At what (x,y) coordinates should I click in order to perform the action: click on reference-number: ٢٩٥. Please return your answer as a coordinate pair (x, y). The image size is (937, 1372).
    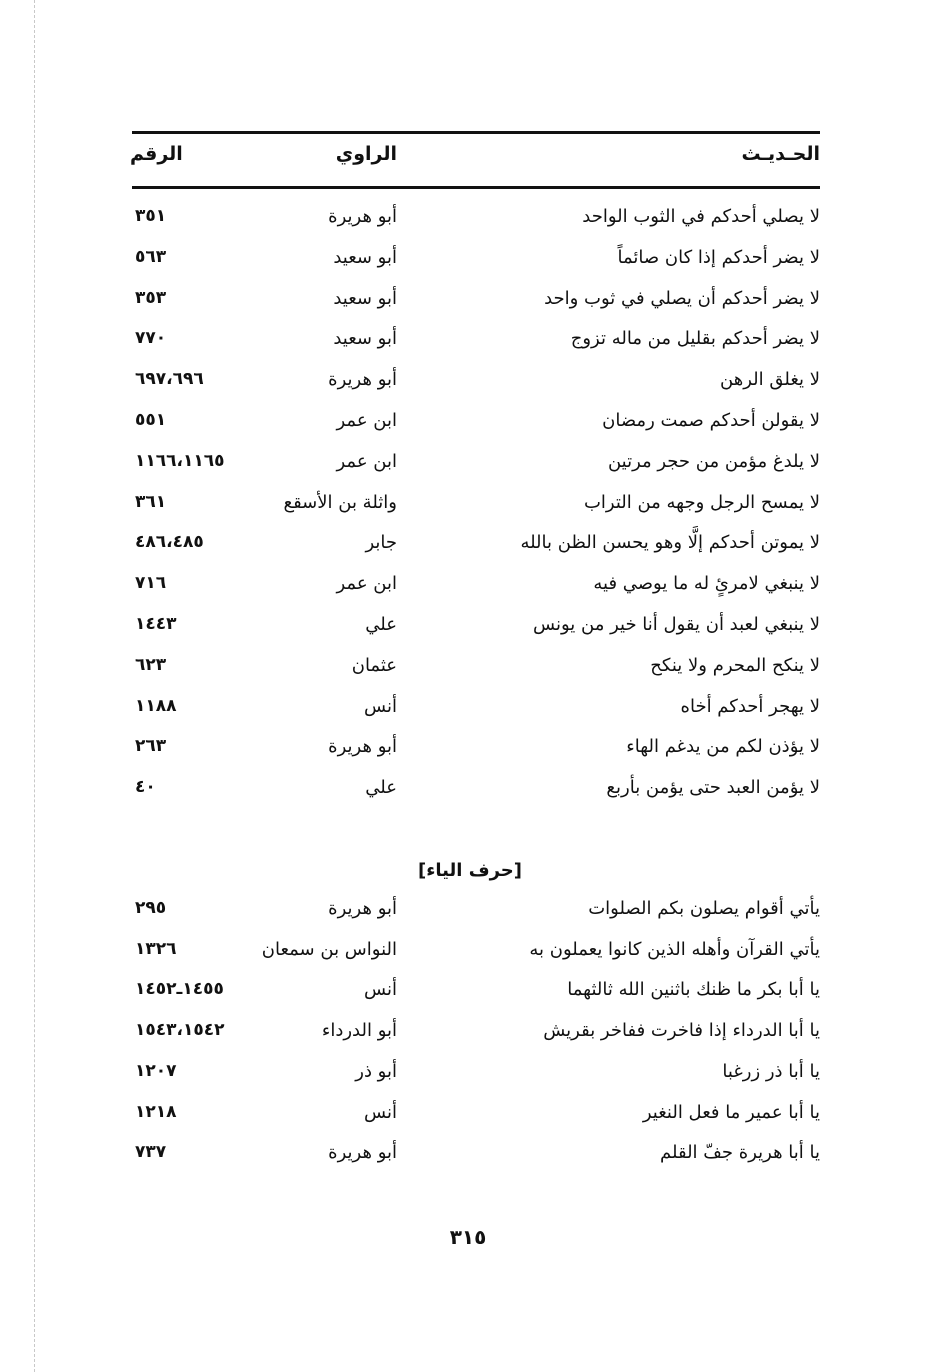
    Looking at the image, I should click on (151, 908).